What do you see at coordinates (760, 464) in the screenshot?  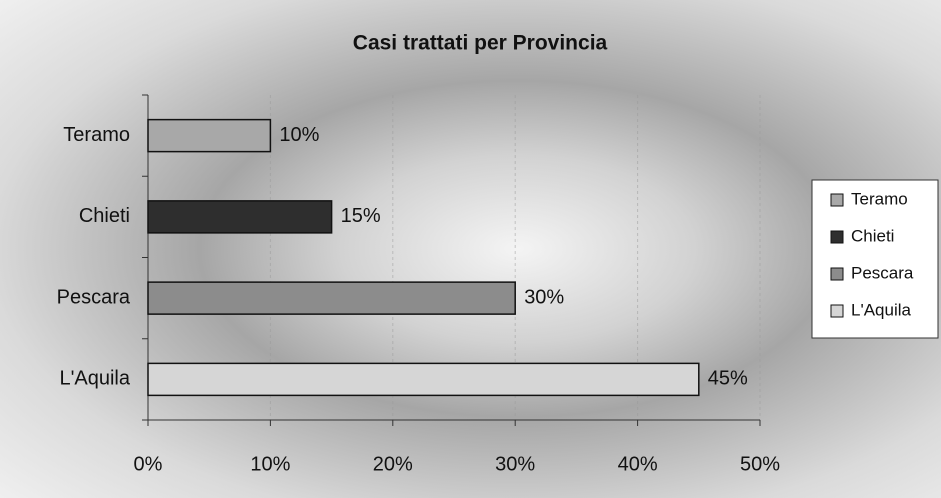 I see `x-tick-label: 50%` at bounding box center [760, 464].